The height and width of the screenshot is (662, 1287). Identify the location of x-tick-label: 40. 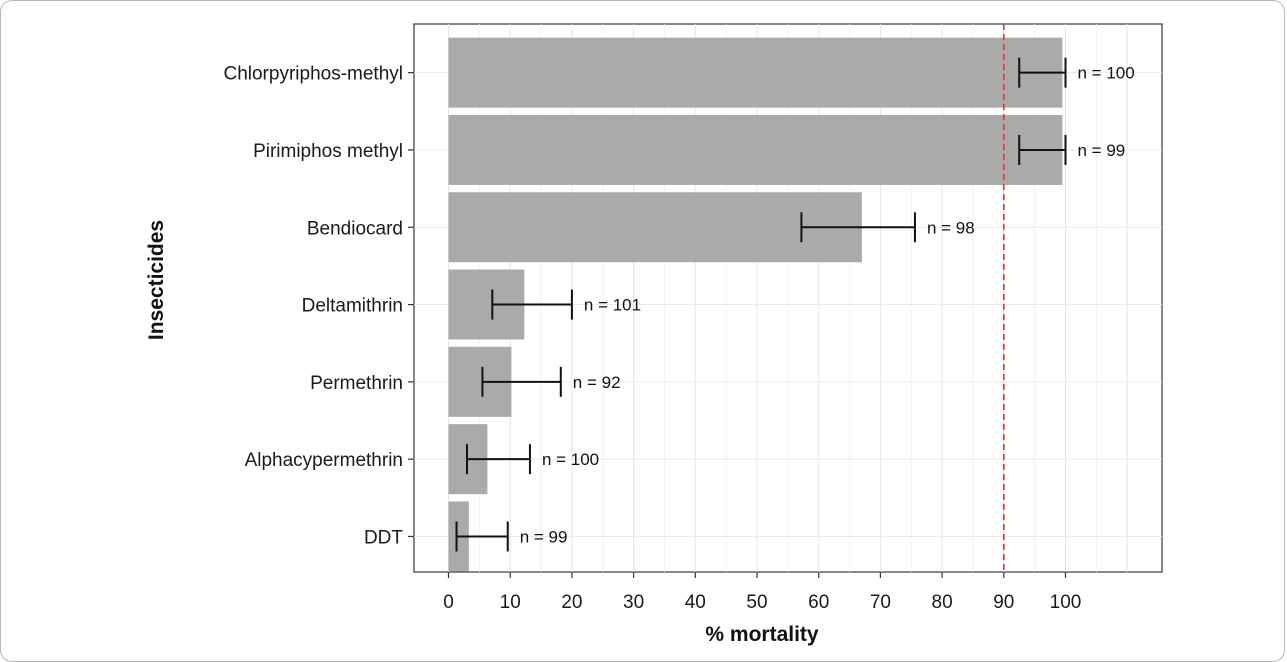
(695, 602).